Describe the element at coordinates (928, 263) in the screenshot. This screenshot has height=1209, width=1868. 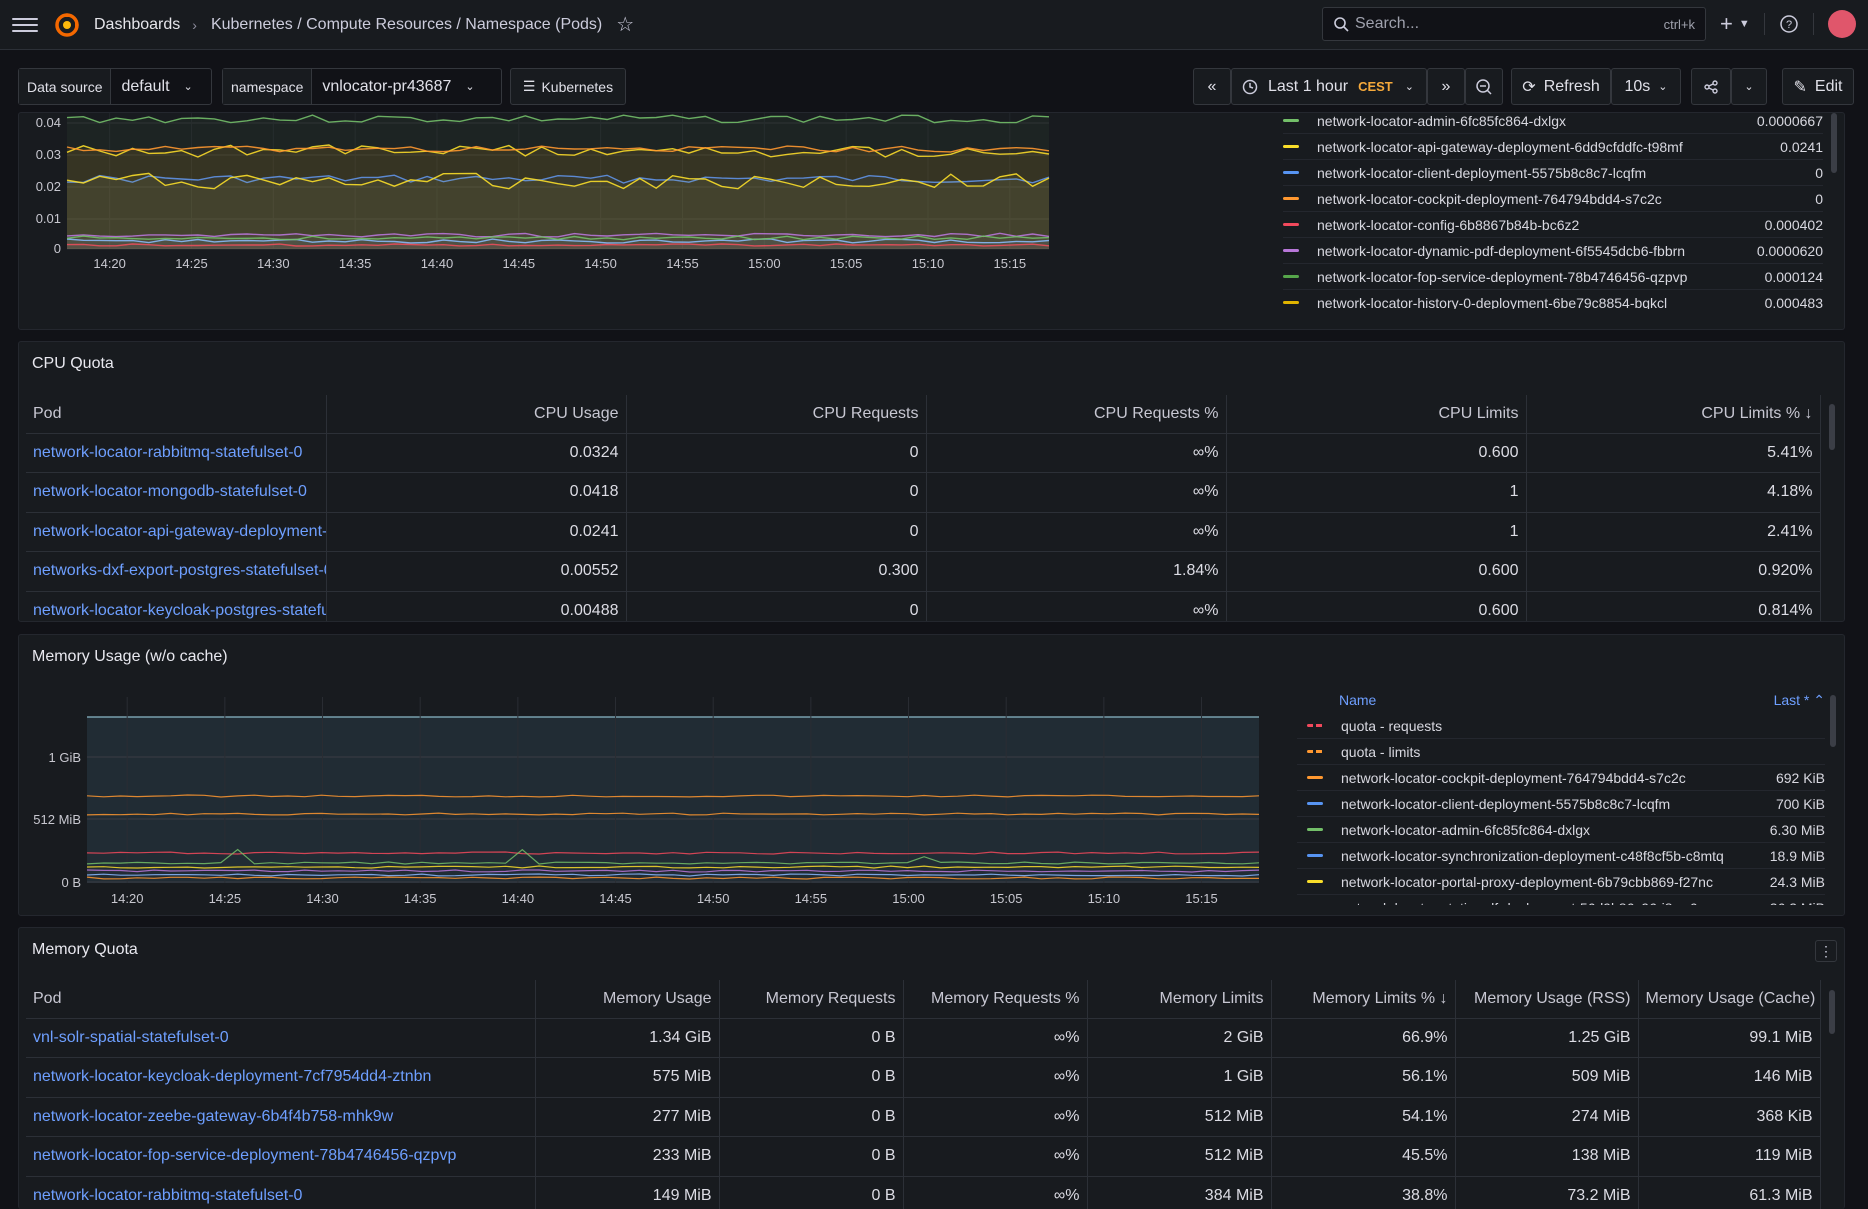
I see `x-tick-label: 15:10` at that location.